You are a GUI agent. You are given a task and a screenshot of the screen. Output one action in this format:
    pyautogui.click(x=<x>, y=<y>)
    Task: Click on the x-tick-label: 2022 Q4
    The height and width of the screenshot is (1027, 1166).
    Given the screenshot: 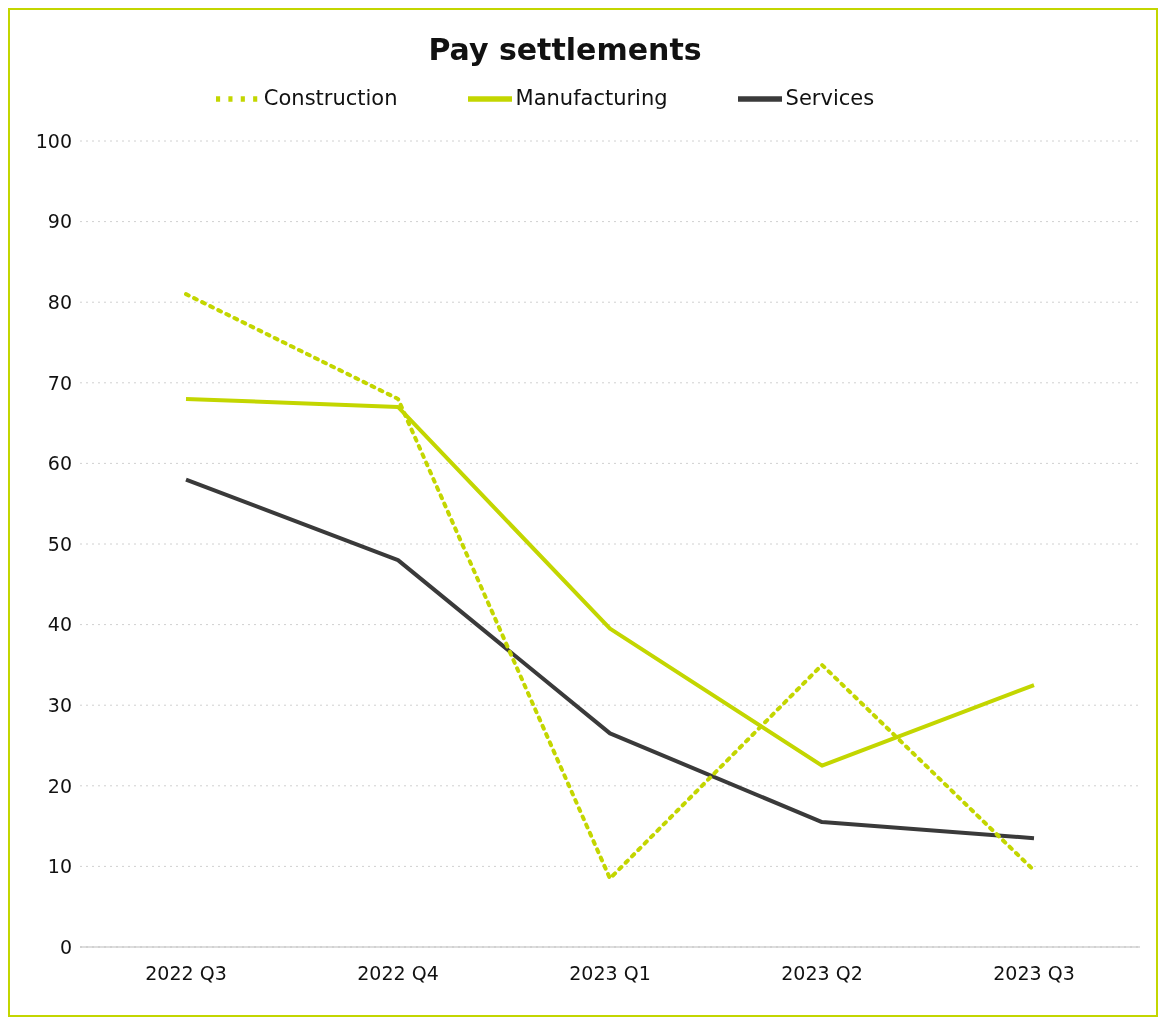 What is the action you would take?
    pyautogui.click(x=398, y=973)
    